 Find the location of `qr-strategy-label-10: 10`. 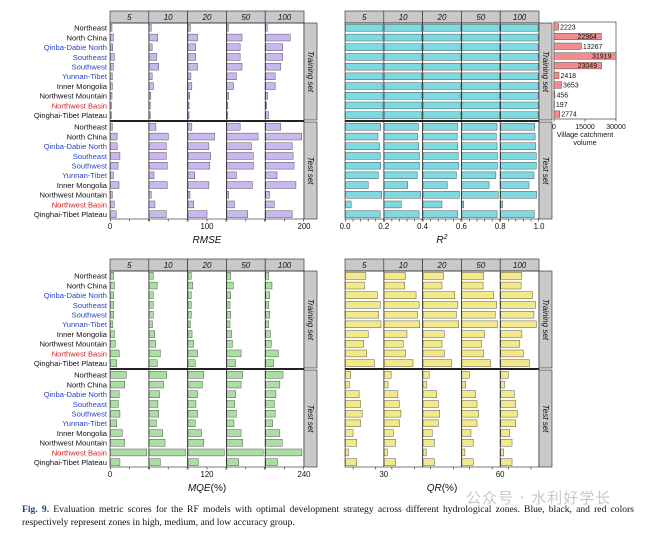

qr-strategy-label-10: 10 is located at coordinates (403, 265).